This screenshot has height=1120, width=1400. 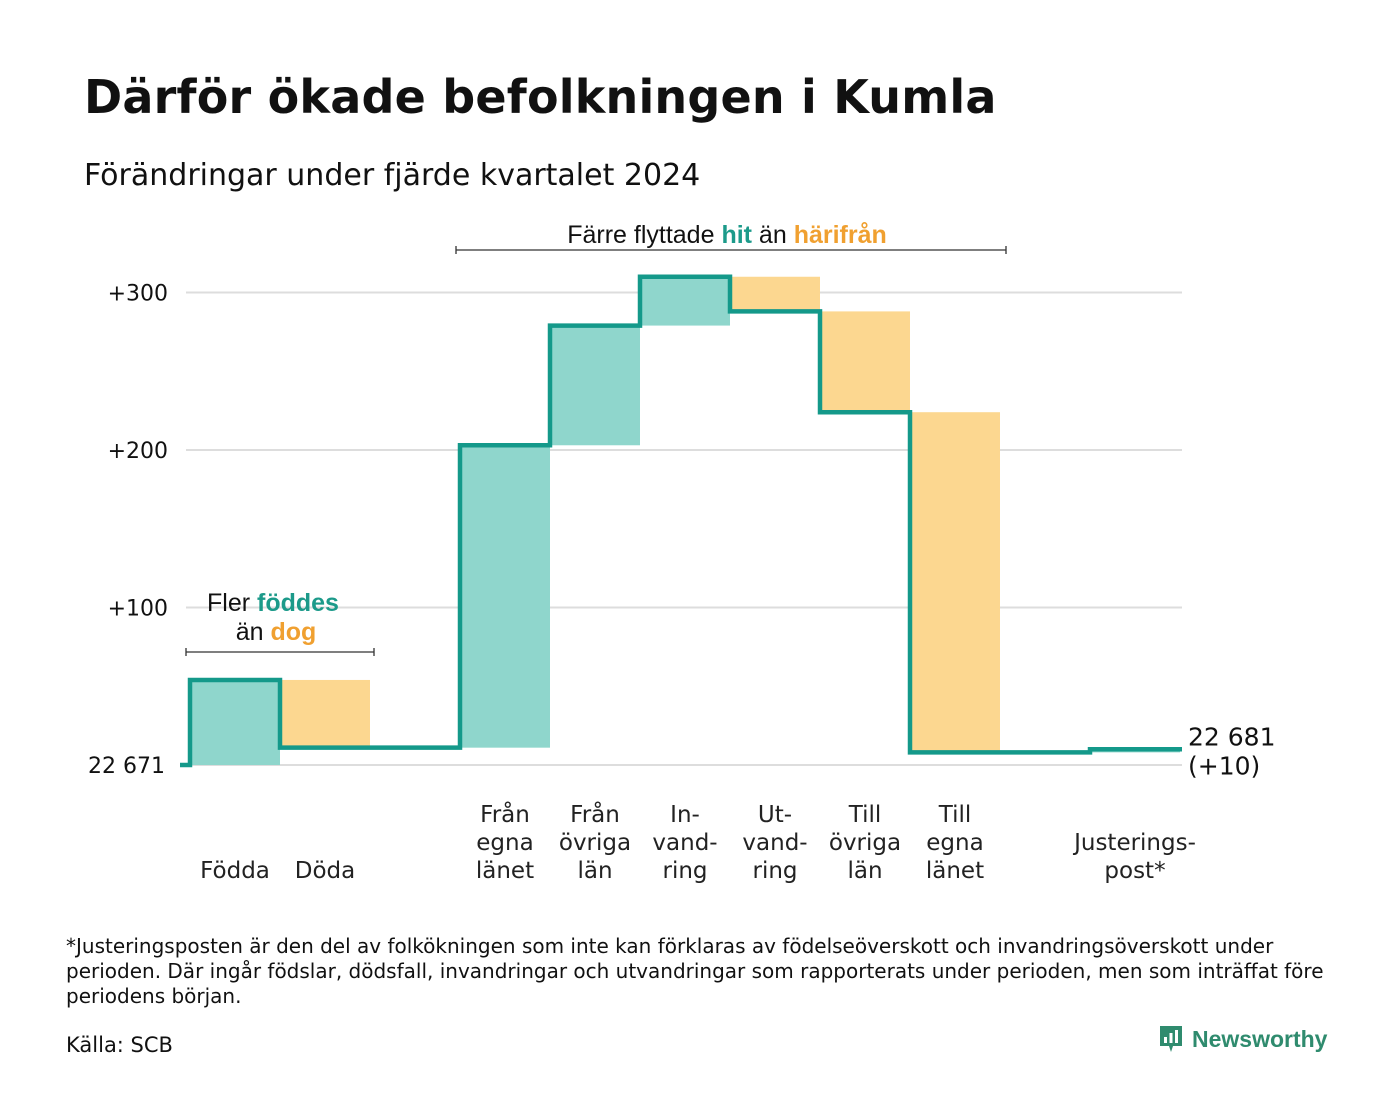 I want to click on chart-subtitle: Förändringar under fjärde kvartalet 2024, so click(x=392, y=175).